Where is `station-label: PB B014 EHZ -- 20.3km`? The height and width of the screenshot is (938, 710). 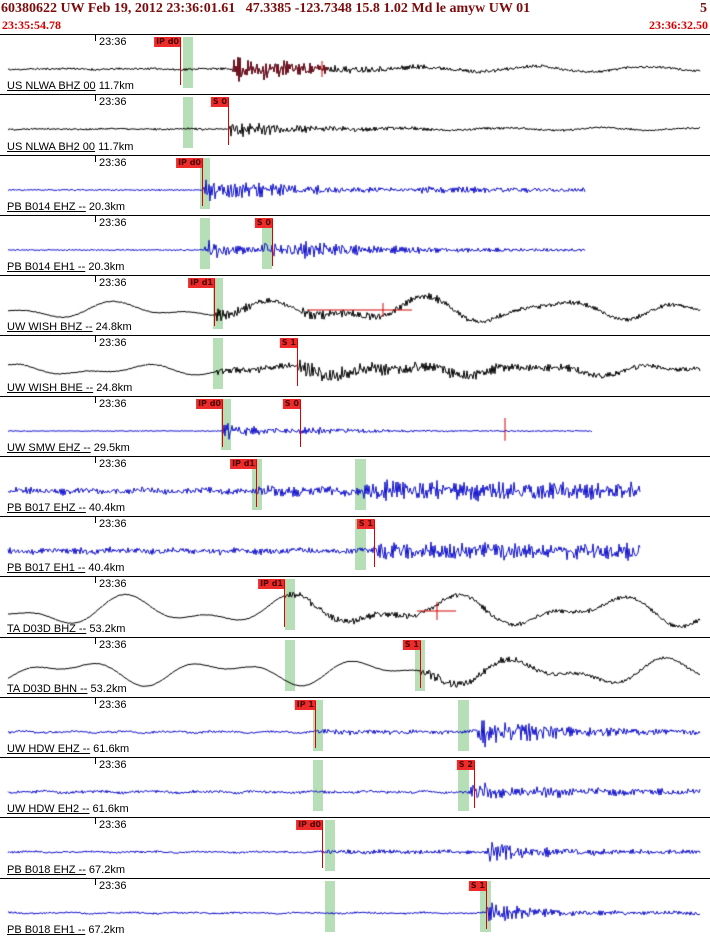
station-label: PB B014 EHZ -- 20.3km is located at coordinates (66, 207).